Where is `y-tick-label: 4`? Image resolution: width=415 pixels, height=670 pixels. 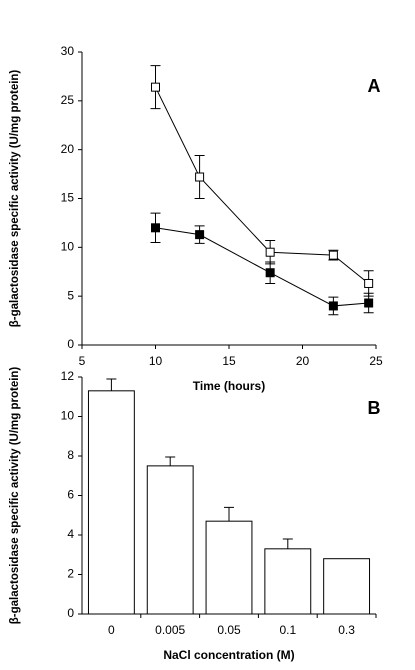 y-tick-label: 4 is located at coordinates (70, 534).